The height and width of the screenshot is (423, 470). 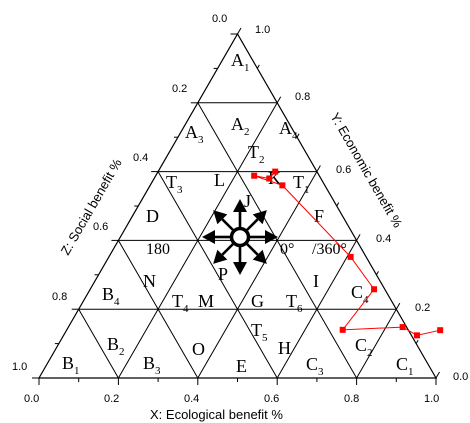 What do you see at coordinates (194, 134) in the screenshot?
I see `region-label-a3: A3` at bounding box center [194, 134].